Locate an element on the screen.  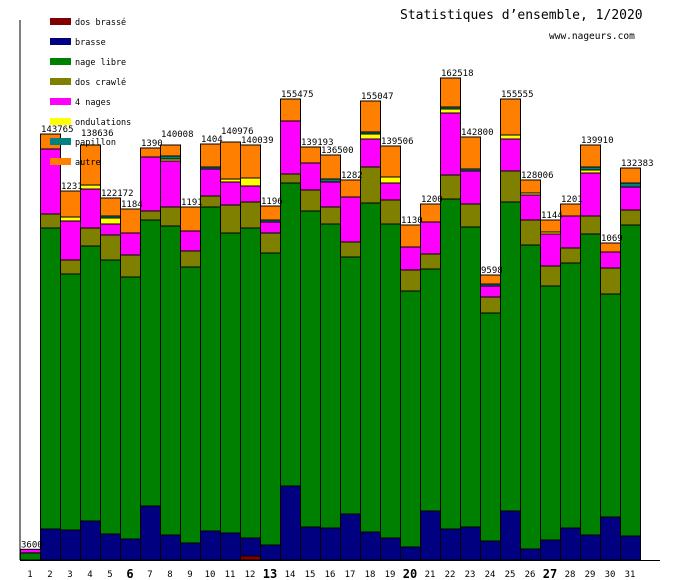
bar-label-20: 1130 is located at coordinates (412, 221).